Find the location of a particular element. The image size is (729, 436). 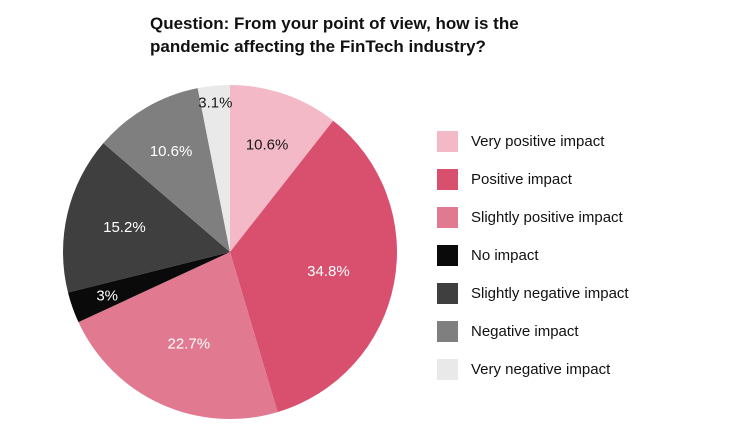

legend-item-3: No impact is located at coordinates (533, 255).